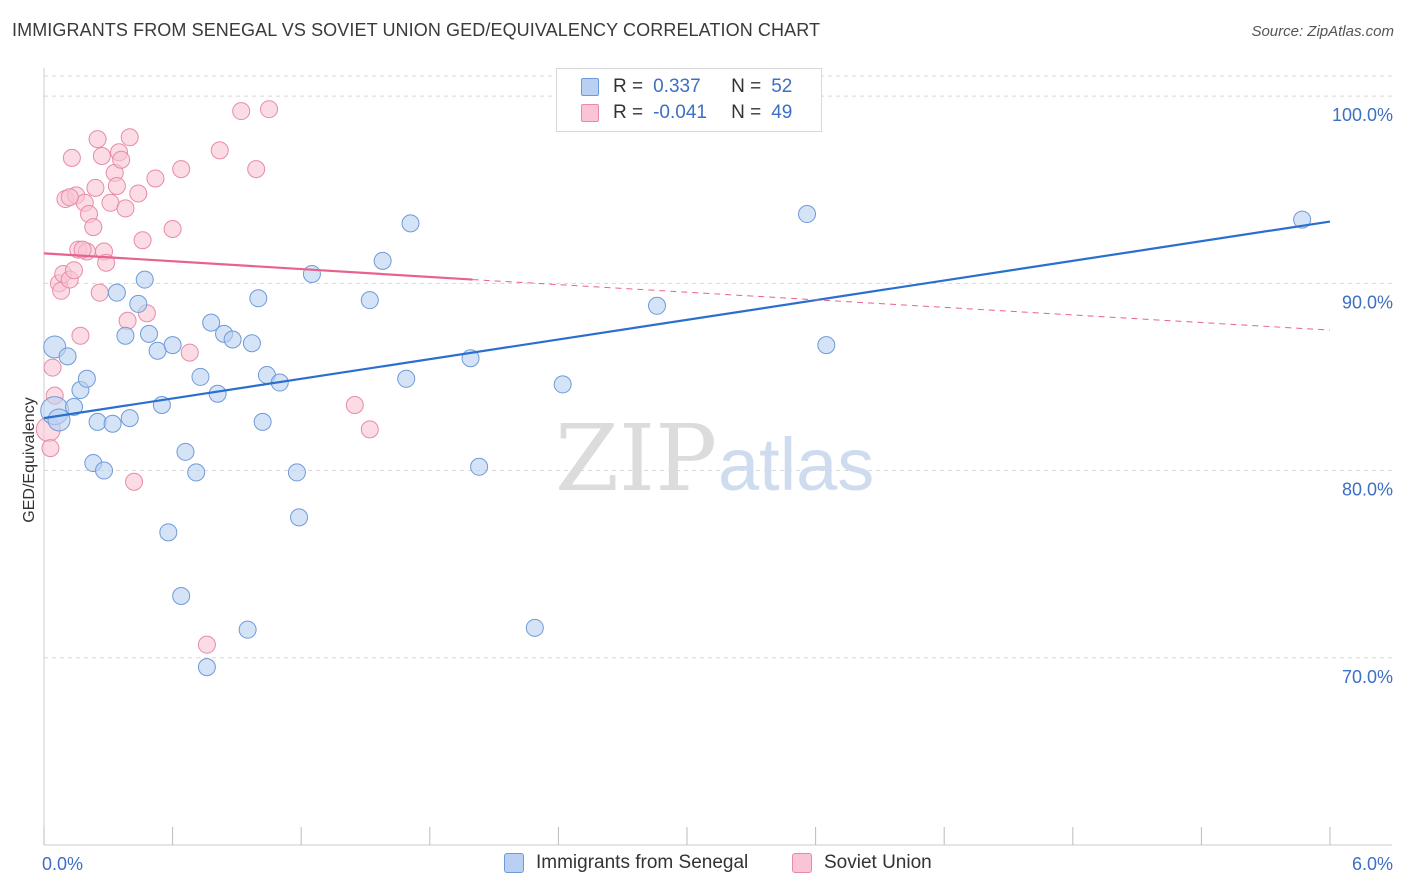  Describe the element at coordinates (1372, 864) in the screenshot. I see `x-tick-label: 6.0%` at that location.